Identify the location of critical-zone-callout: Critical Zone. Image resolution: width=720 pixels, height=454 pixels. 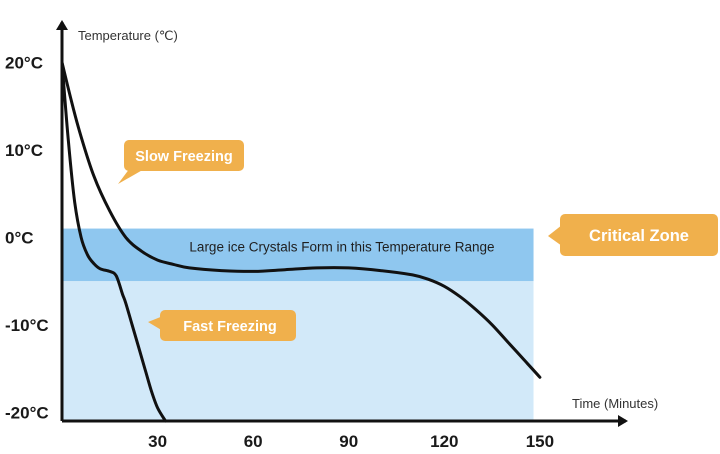
(633, 235).